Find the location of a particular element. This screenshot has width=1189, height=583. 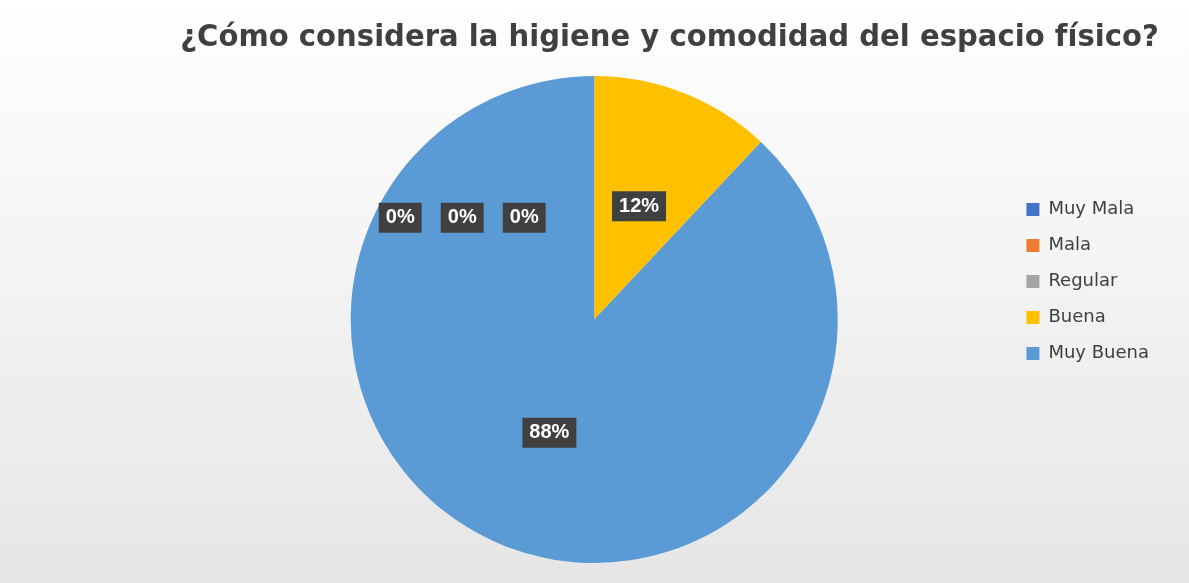

legend-label: Mala is located at coordinates (1070, 244).